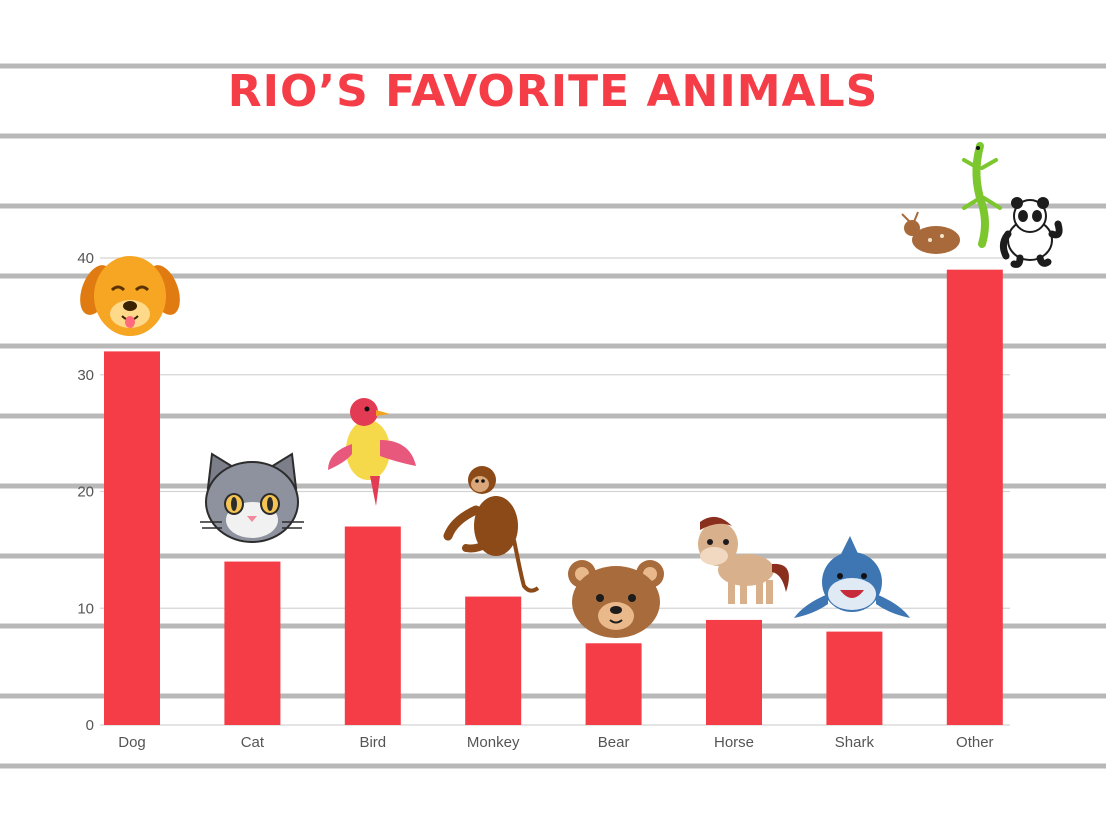  What do you see at coordinates (613, 684) in the screenshot?
I see `bar-bear` at bounding box center [613, 684].